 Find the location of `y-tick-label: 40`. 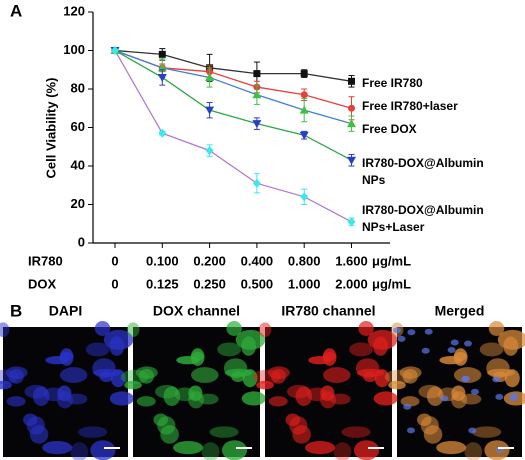

y-tick-label: 40 is located at coordinates (78, 164).